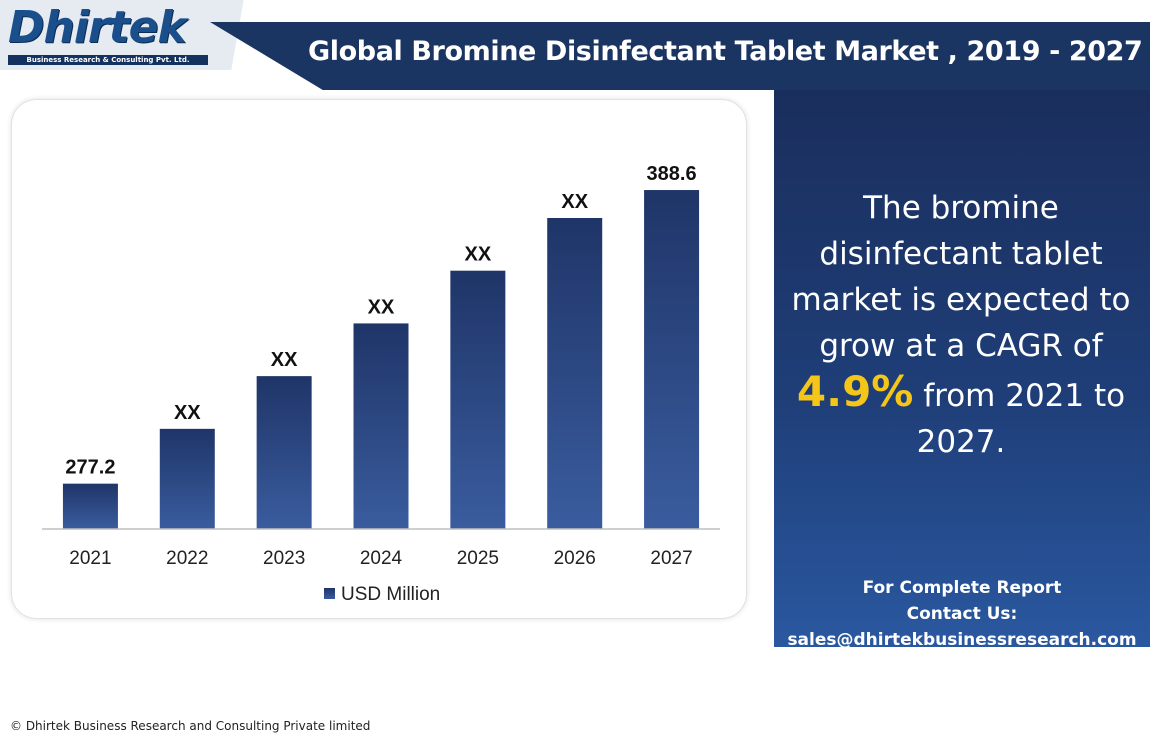 The width and height of the screenshot is (1150, 733). What do you see at coordinates (381, 558) in the screenshot?
I see `x-tick-2024: 2024` at bounding box center [381, 558].